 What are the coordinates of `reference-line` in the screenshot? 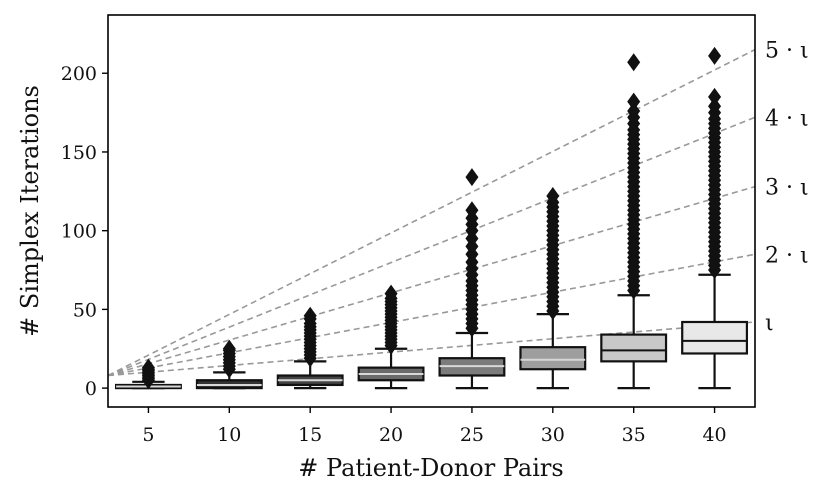 It's located at (431, 349).